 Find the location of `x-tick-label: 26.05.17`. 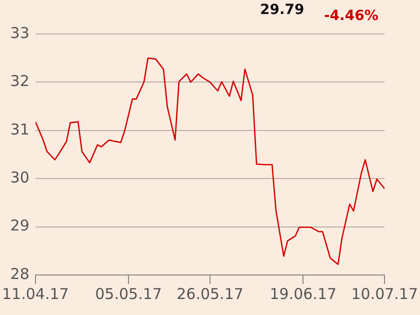

x-tick-label: 26.05.17 is located at coordinates (210, 293).